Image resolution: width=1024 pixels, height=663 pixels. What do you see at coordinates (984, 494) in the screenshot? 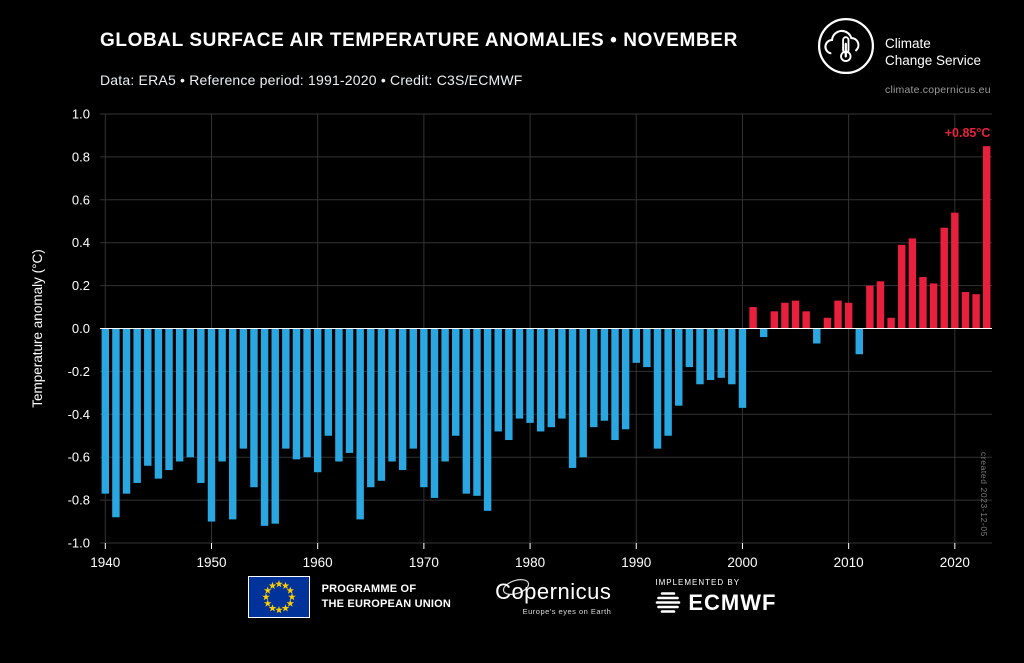
I see `created-date: created 2023-12-05` at bounding box center [984, 494].